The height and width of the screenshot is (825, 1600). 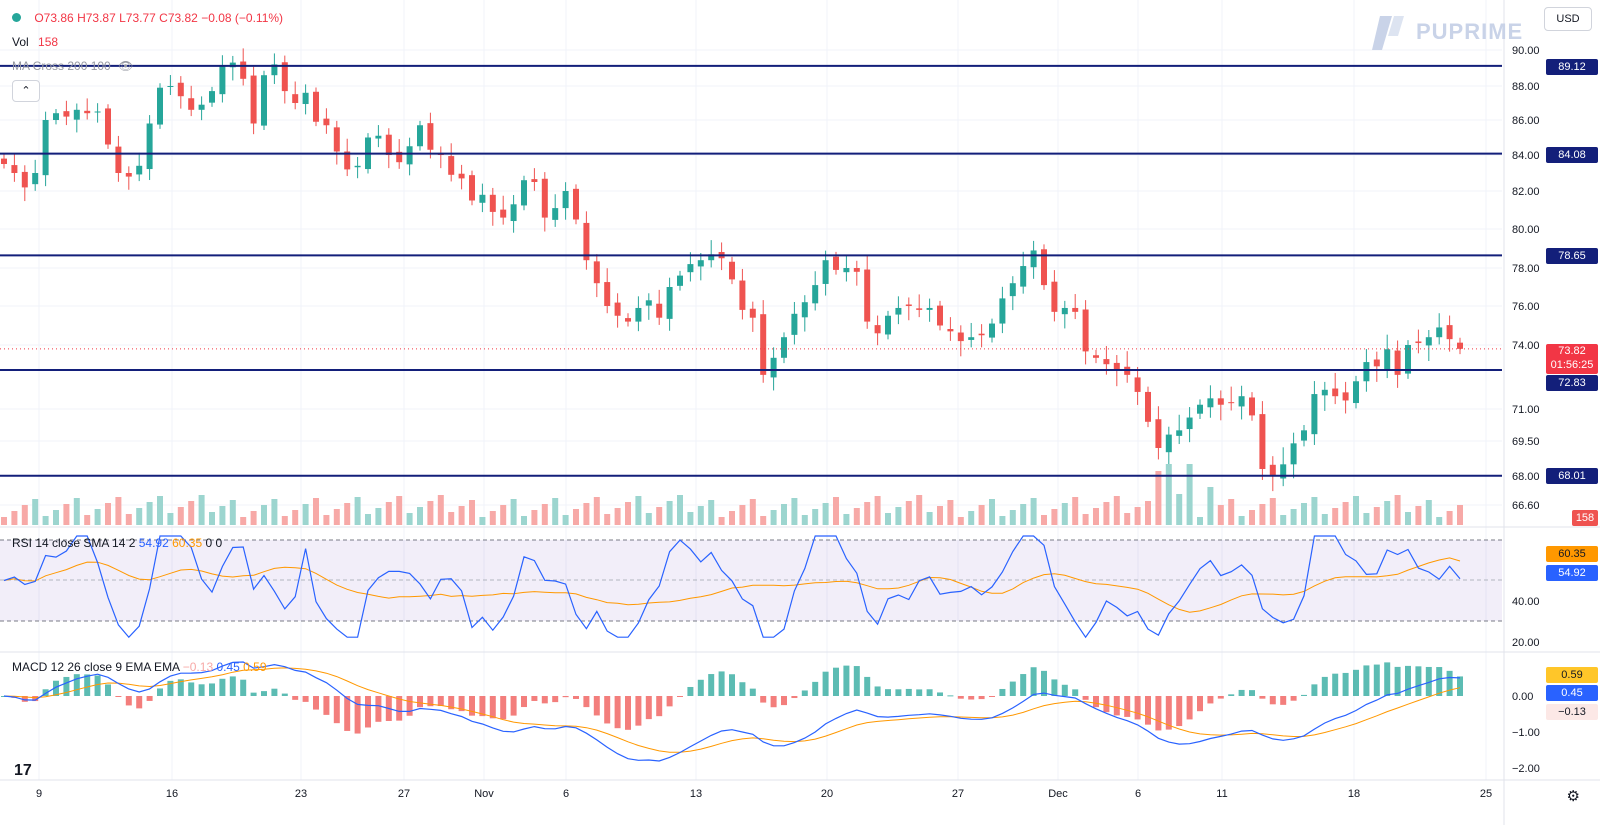 I want to click on logo-text: PUPRIME, so click(x=1470, y=31).